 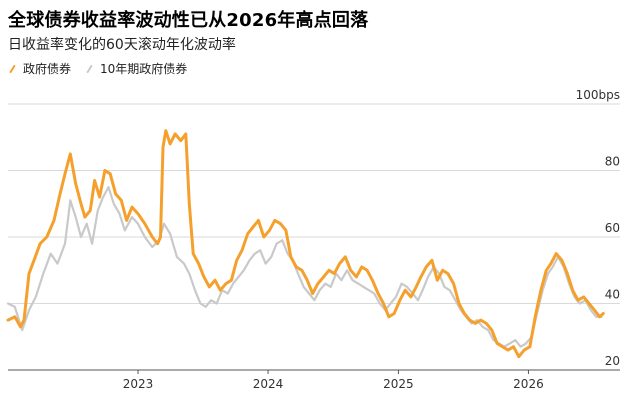 I want to click on chart-subtitle: 日收益率变化的60天滚动年化波动率, so click(x=122, y=45).